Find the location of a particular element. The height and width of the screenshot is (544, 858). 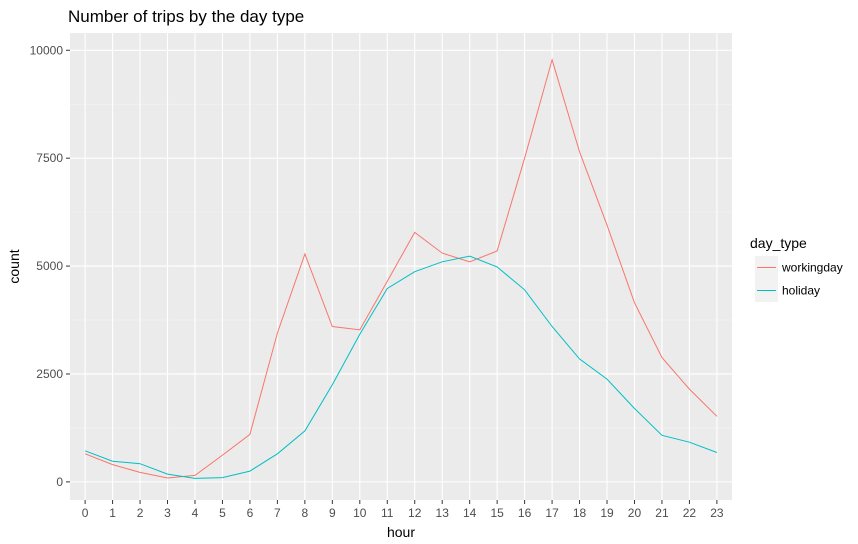

x-tick-label: 15 is located at coordinates (497, 513).